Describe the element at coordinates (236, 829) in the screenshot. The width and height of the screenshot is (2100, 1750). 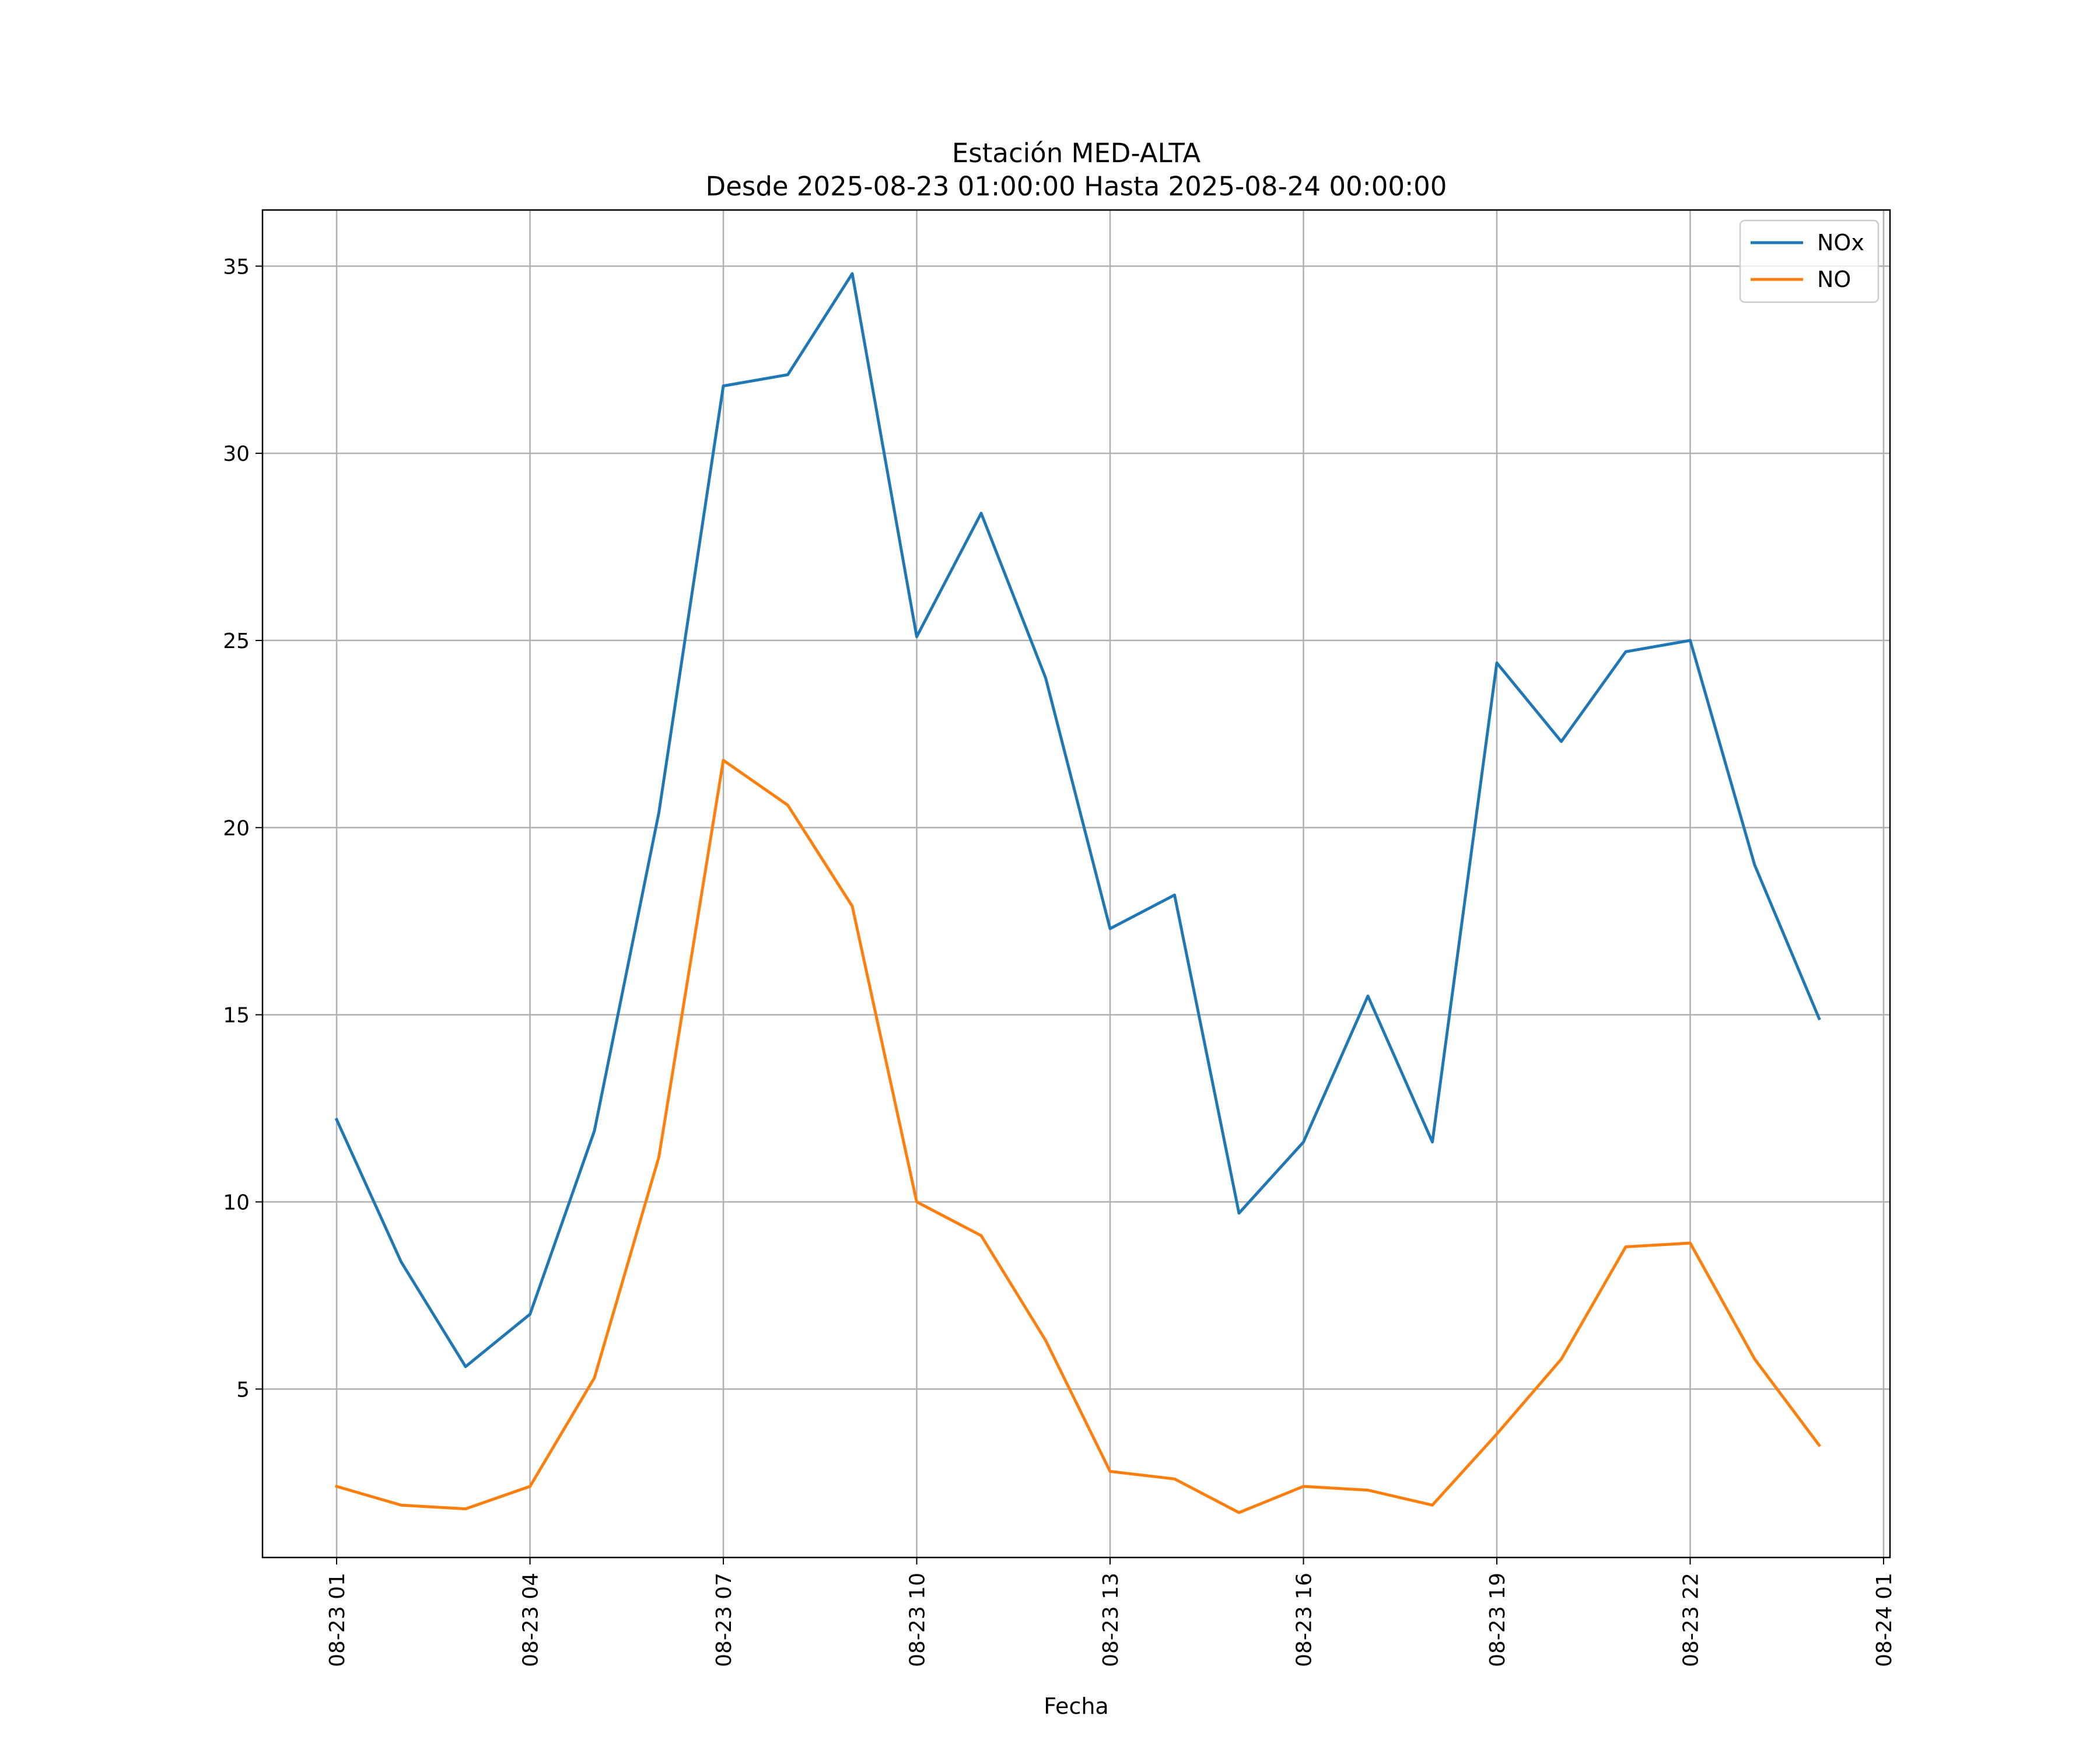
I see `y-tick-label: 20` at that location.